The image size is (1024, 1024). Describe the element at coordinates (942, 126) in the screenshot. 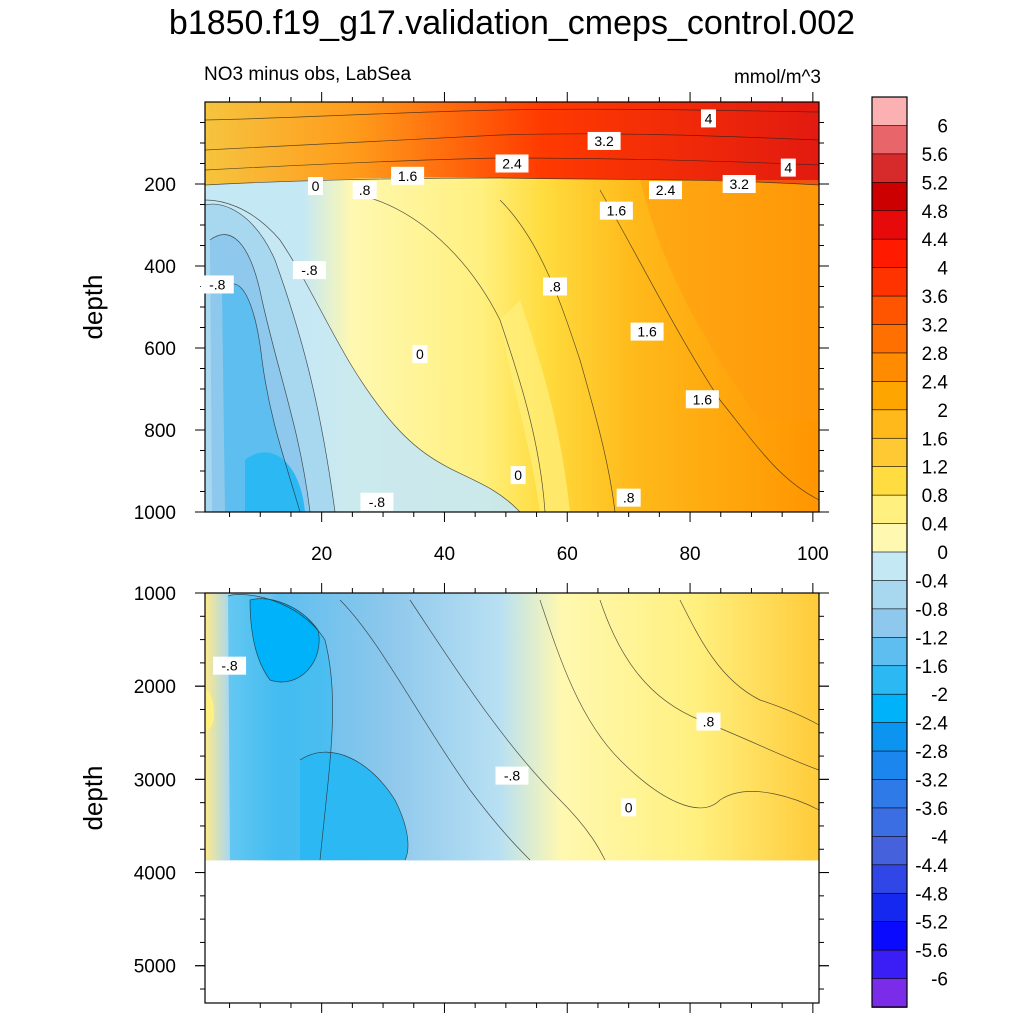

I see `colorbar-label: 6` at that location.